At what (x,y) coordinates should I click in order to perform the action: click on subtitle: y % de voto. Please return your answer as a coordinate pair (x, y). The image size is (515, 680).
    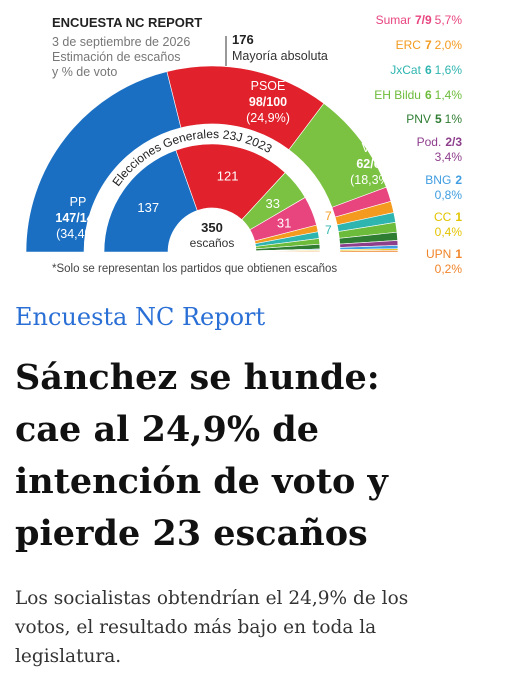
    Looking at the image, I should click on (84, 72).